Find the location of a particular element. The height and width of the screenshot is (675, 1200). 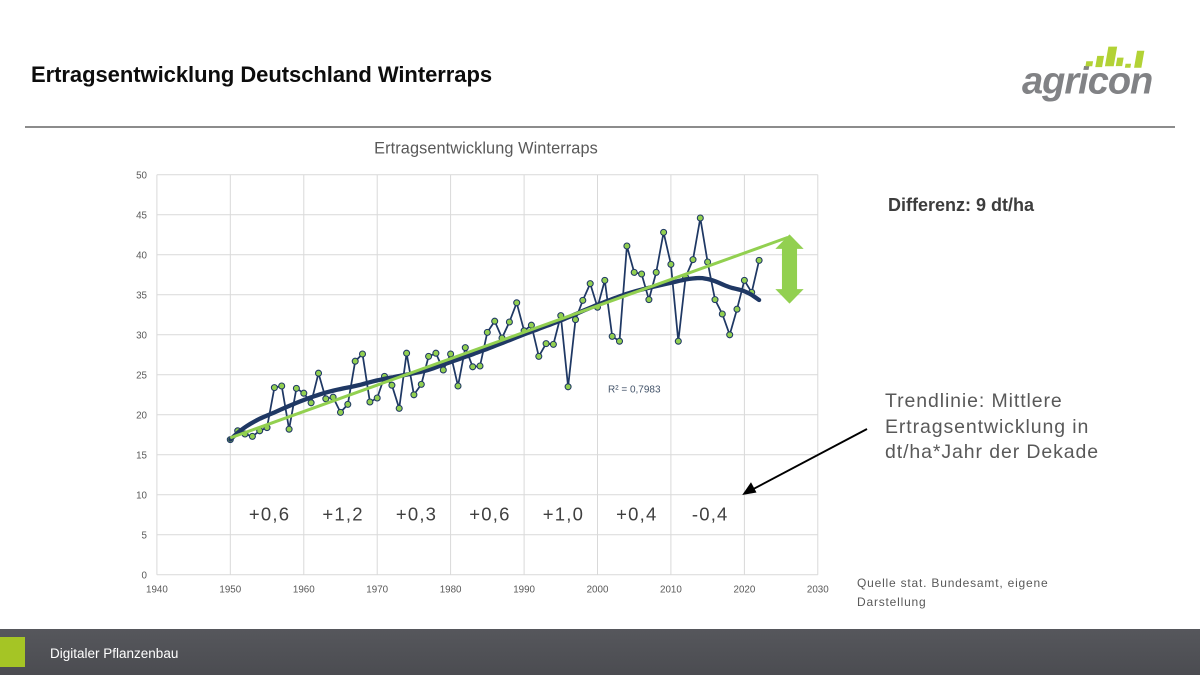

svg-text: 2020 is located at coordinates (745, 590).